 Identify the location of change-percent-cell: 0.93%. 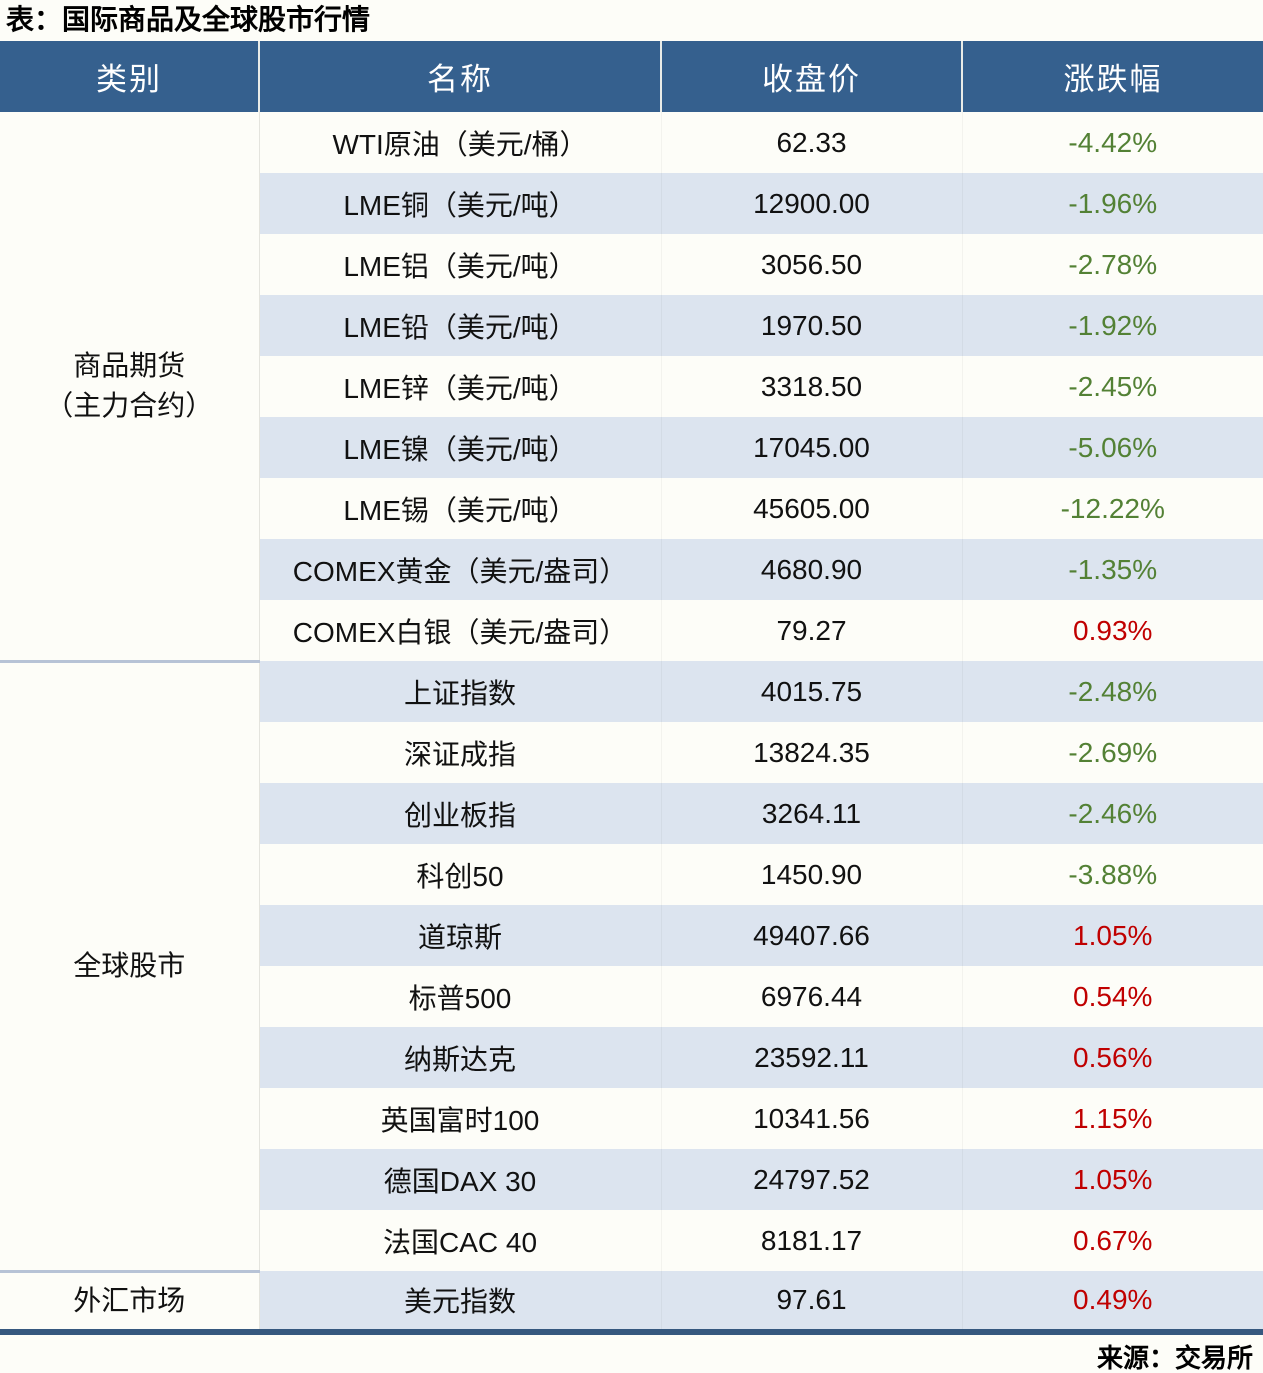
(1113, 630).